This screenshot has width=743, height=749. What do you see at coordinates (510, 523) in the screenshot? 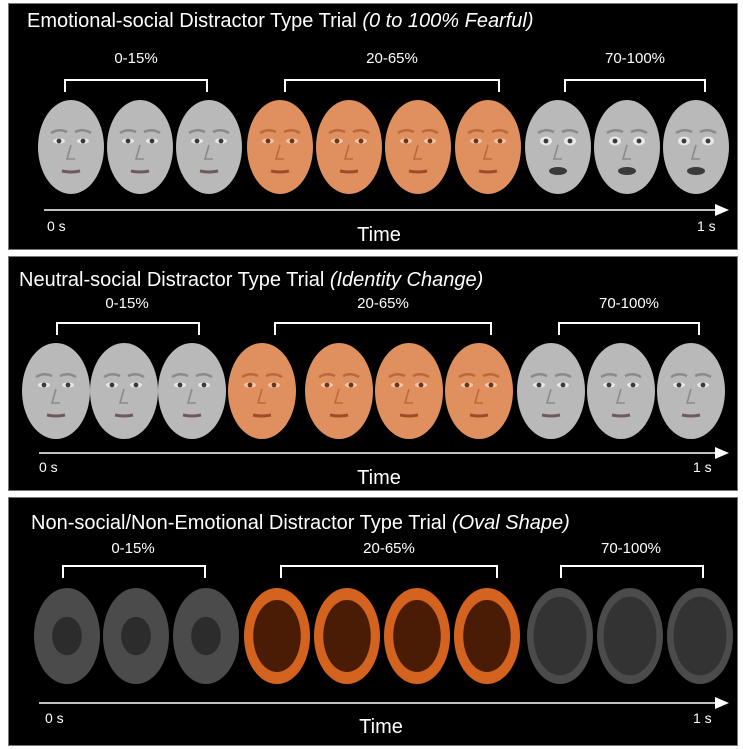
I see `title-italic-text: (Oval Shape)` at bounding box center [510, 523].